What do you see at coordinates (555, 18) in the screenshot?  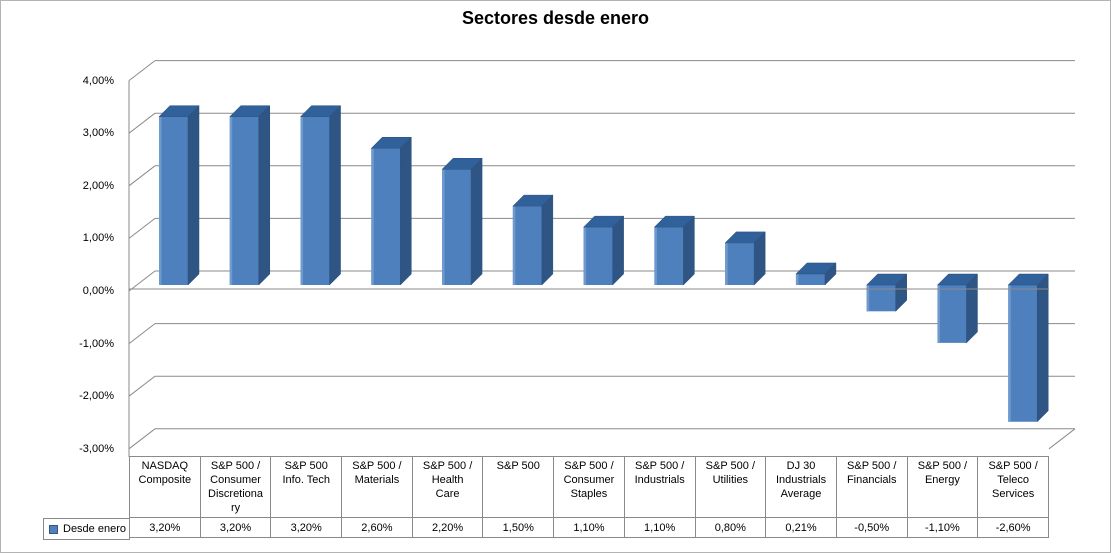 I see `chart-title: Sectores desde enero` at bounding box center [555, 18].